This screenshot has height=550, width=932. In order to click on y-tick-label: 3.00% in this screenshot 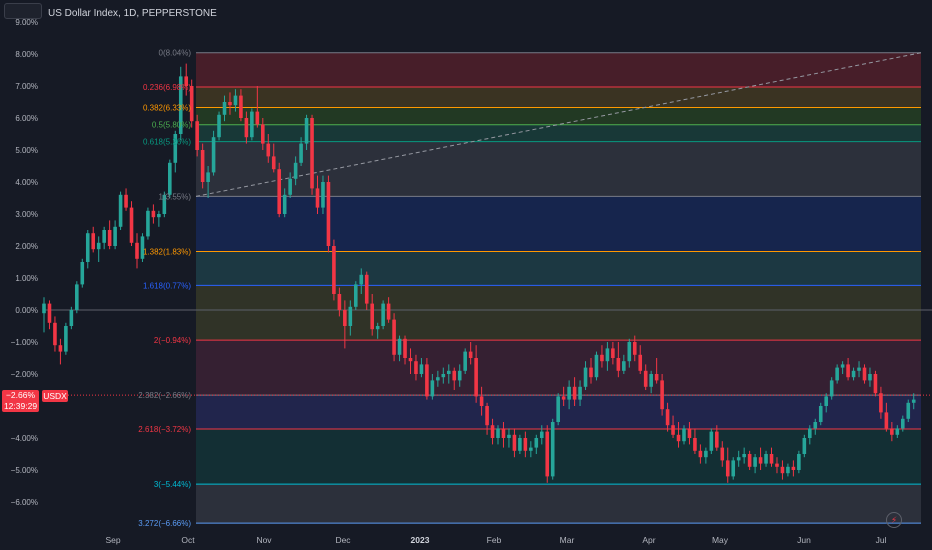, I will do `click(26, 214)`.